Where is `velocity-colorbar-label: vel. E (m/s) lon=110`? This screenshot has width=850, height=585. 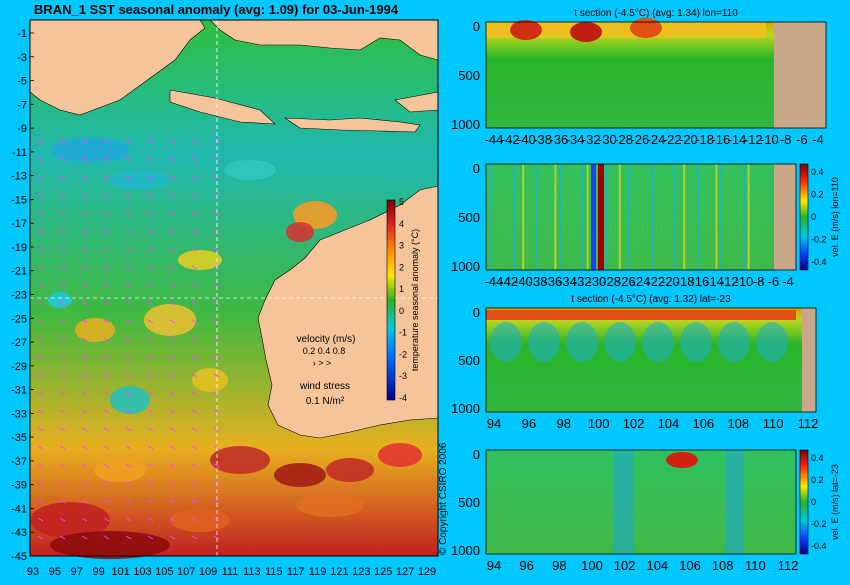
velocity-colorbar-label: vel. E (m/s) lon=110 is located at coordinates (835, 217).